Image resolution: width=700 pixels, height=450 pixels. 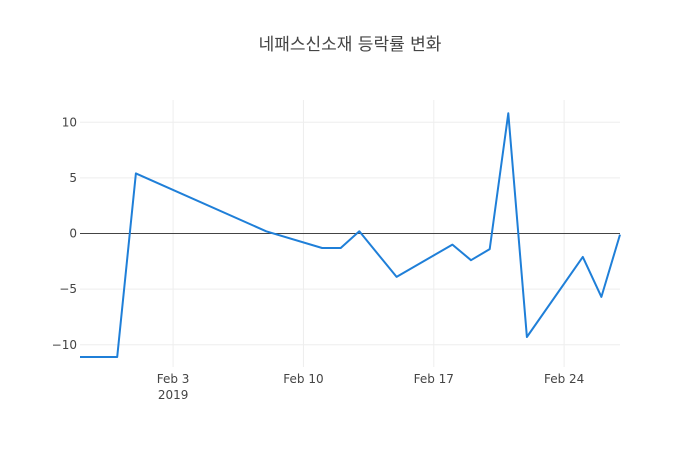 What do you see at coordinates (68, 289) in the screenshot?
I see `y-tick-label: −5` at bounding box center [68, 289].